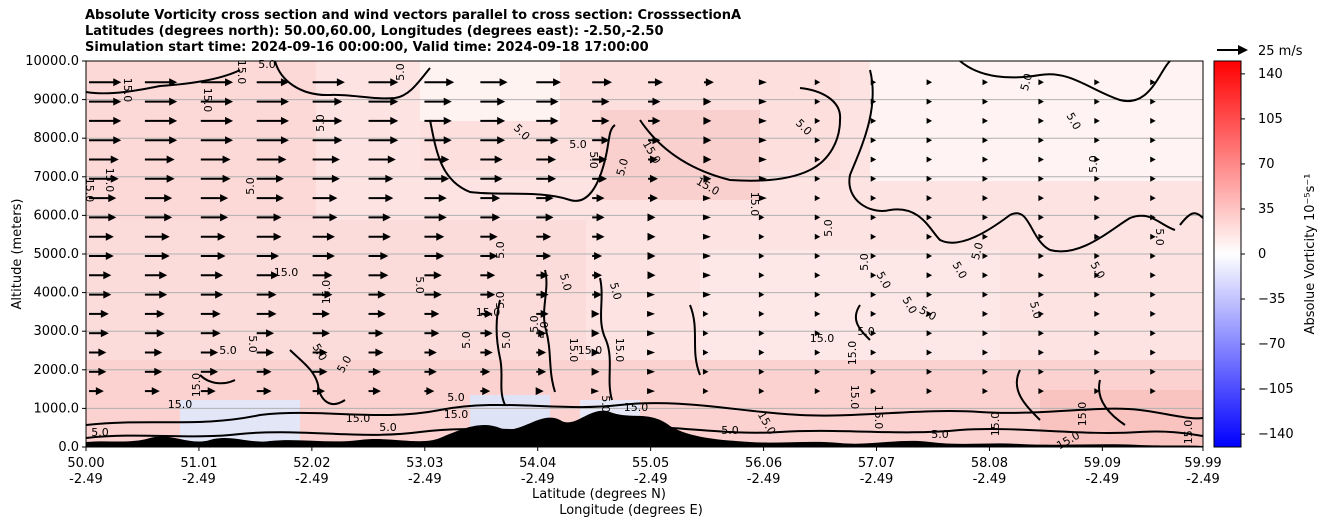  What do you see at coordinates (57, 254) in the screenshot?
I see `y-tick-label: 5000.0` at bounding box center [57, 254].